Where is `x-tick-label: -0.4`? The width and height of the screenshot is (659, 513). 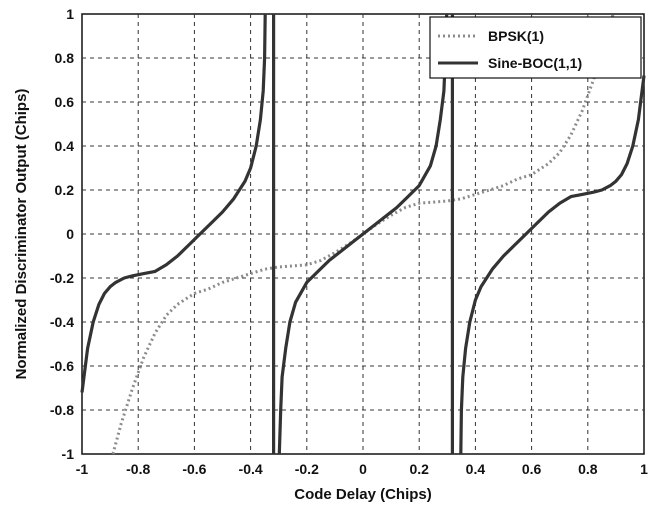
x-tick-label: -0.4 is located at coordinates (251, 469).